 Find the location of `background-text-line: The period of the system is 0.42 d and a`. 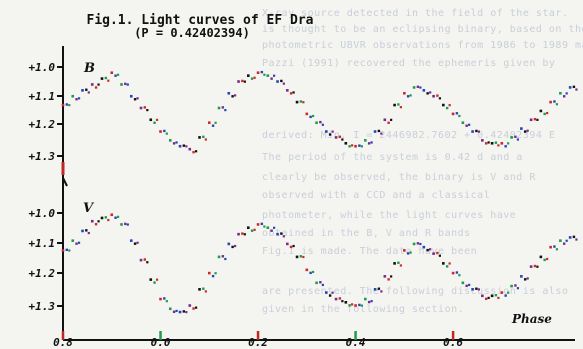

background-text-line: The period of the system is 0.42 d and a is located at coordinates (392, 157).